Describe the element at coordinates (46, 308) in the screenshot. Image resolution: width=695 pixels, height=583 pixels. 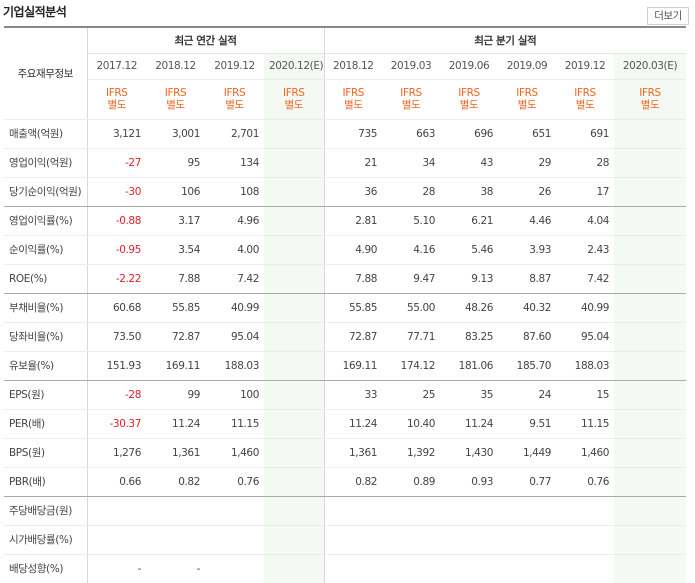
I see `row-label: 부채비율(%)` at that location.